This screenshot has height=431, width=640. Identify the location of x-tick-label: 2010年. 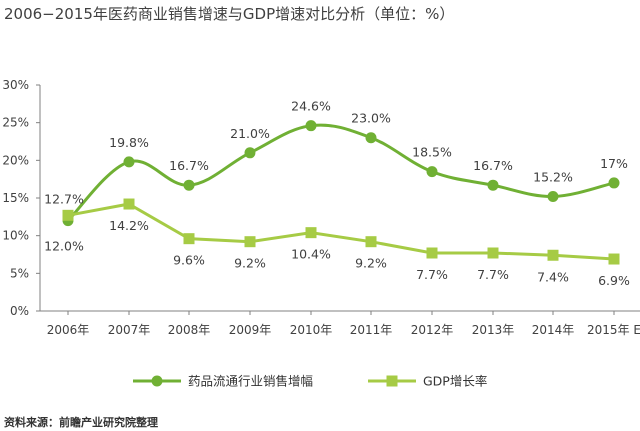
(311, 330).